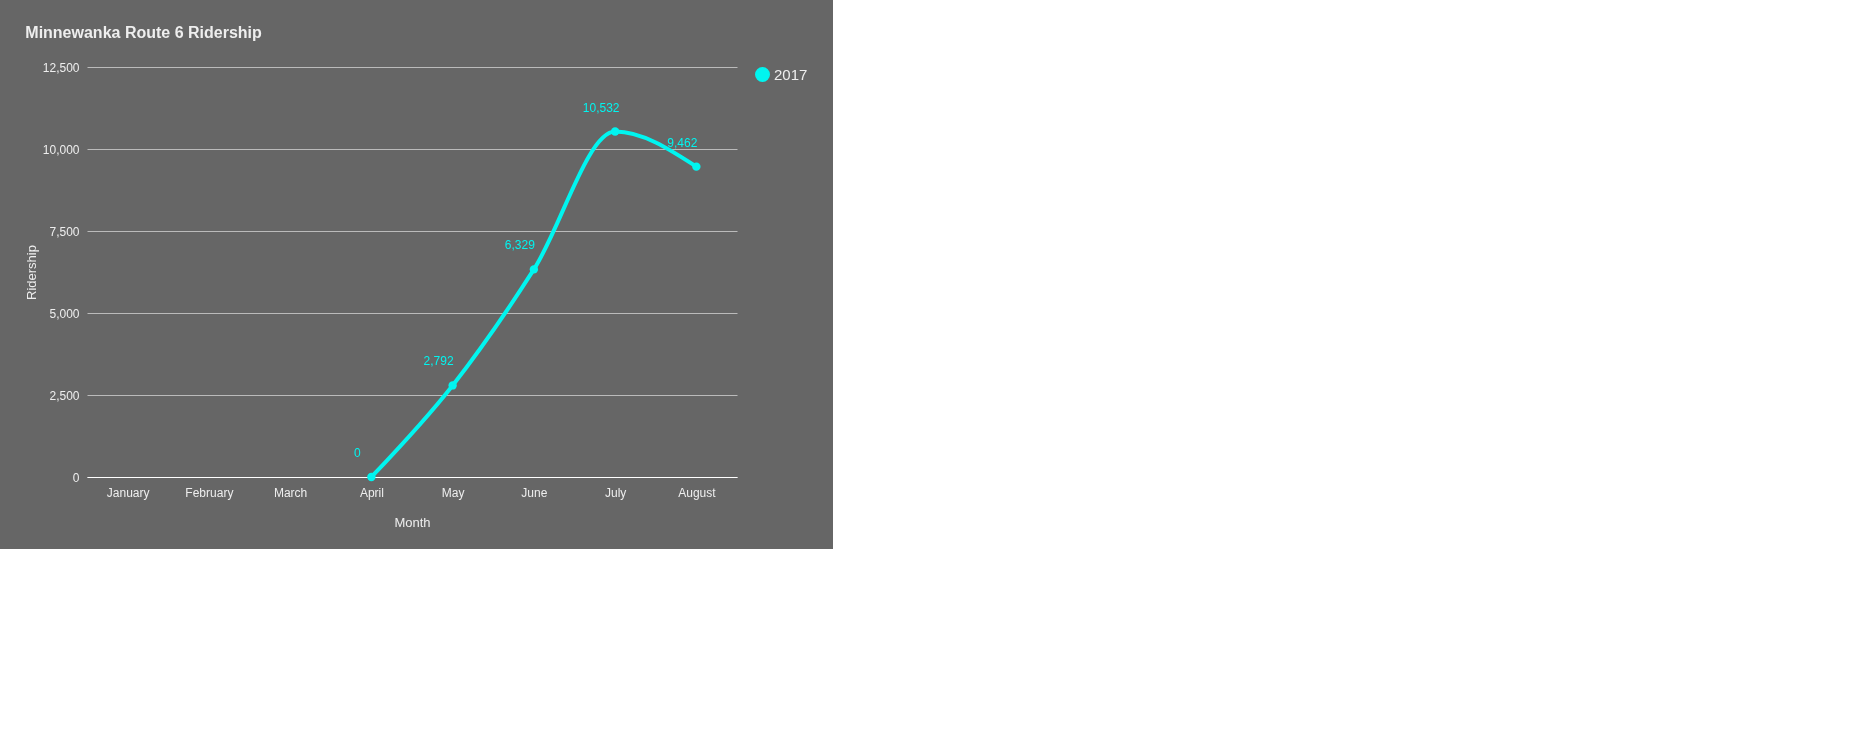 The width and height of the screenshot is (1853, 729). What do you see at coordinates (358, 453) in the screenshot?
I see `data-label: 0` at bounding box center [358, 453].